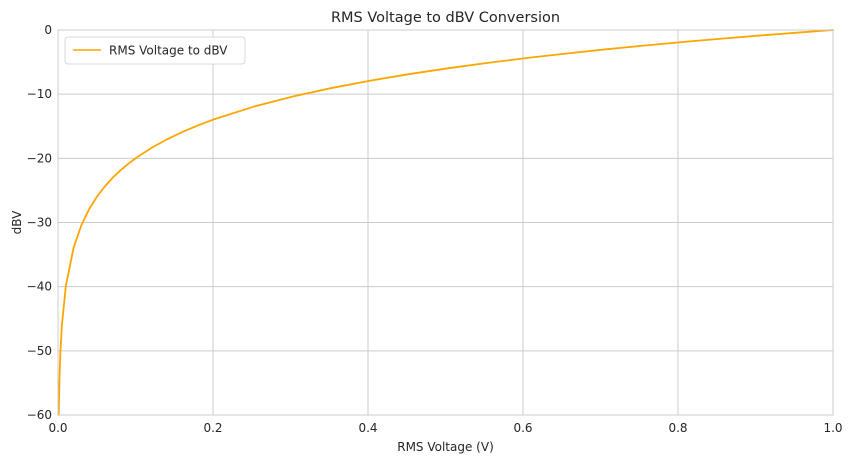  What do you see at coordinates (39, 94) in the screenshot?
I see `y-tick-label: −10` at bounding box center [39, 94].